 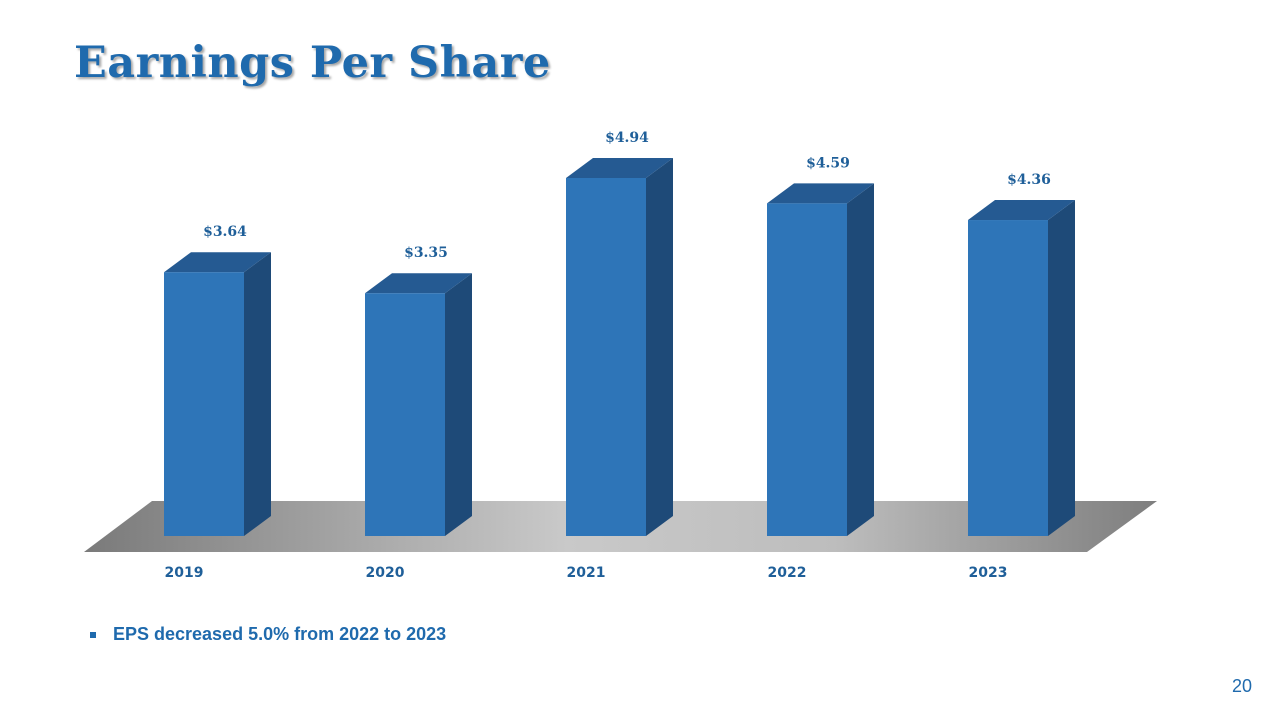 I want to click on bar-2021, so click(x=619, y=347).